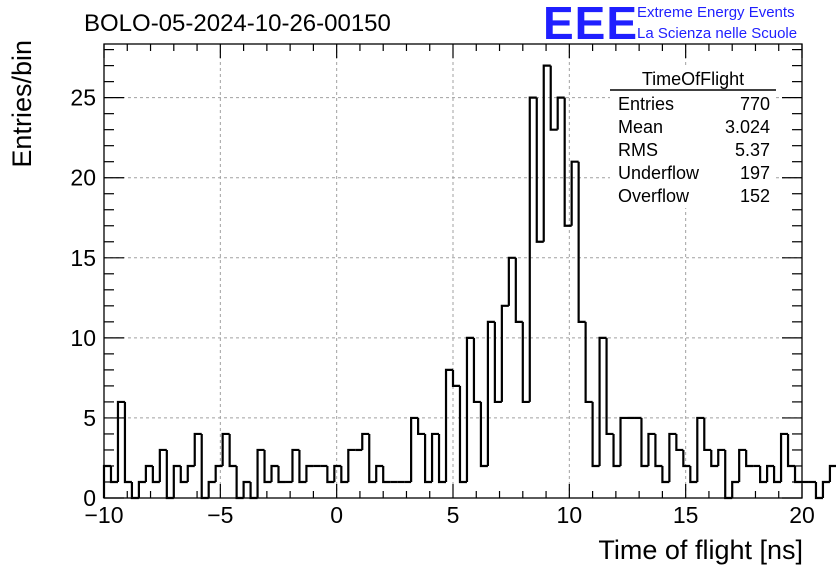  Describe the element at coordinates (89, 498) in the screenshot. I see `y-tick-label: 0` at that location.